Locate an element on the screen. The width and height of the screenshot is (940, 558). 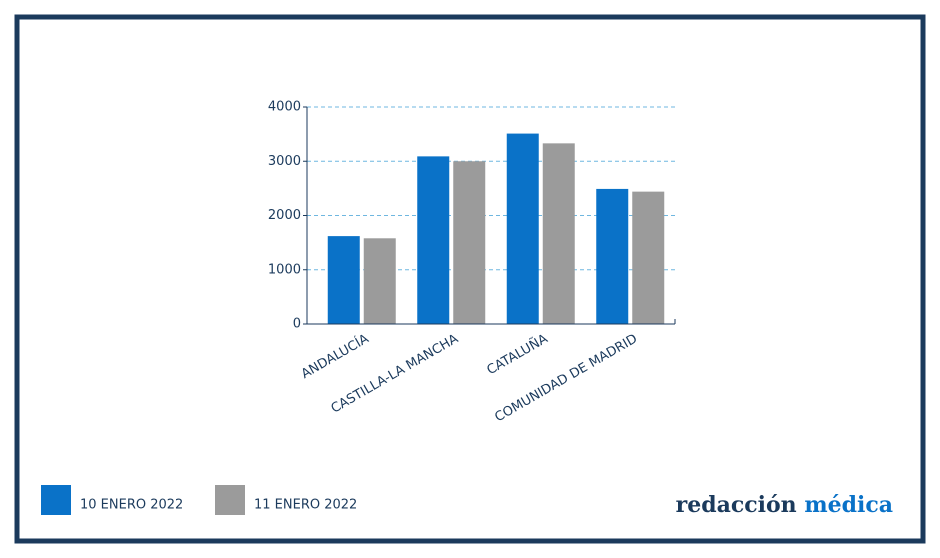
y-tick-label: 0 is located at coordinates (297, 324).